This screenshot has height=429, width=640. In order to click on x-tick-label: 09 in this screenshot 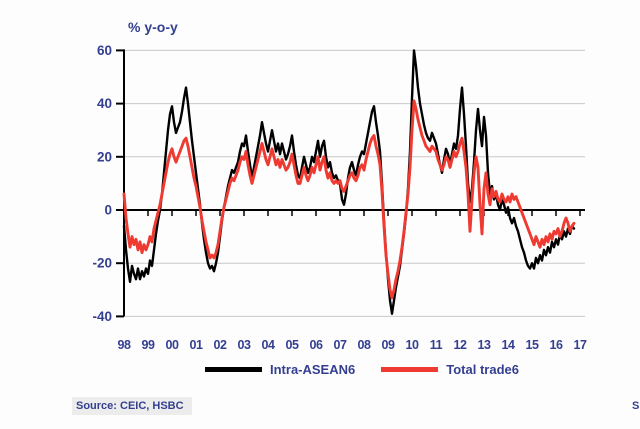, I will do `click(388, 345)`.